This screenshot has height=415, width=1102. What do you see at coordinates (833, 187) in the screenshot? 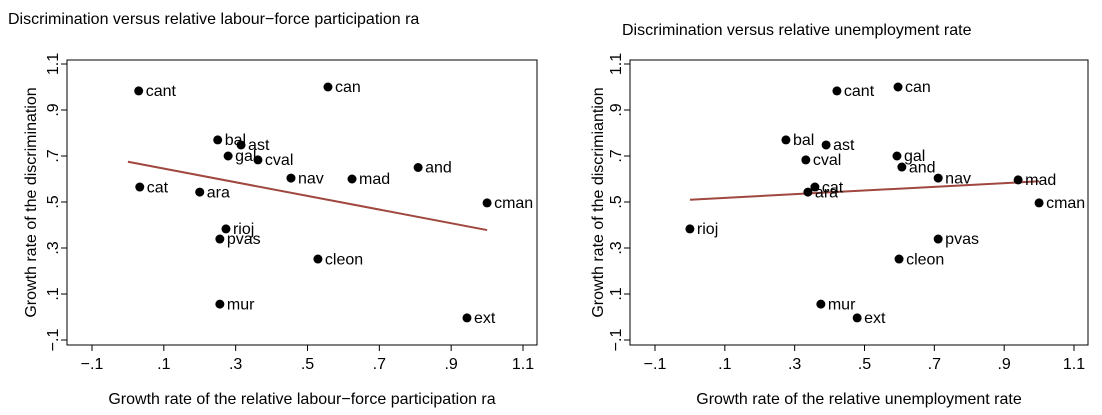
I see `point-label: cat` at bounding box center [833, 187].